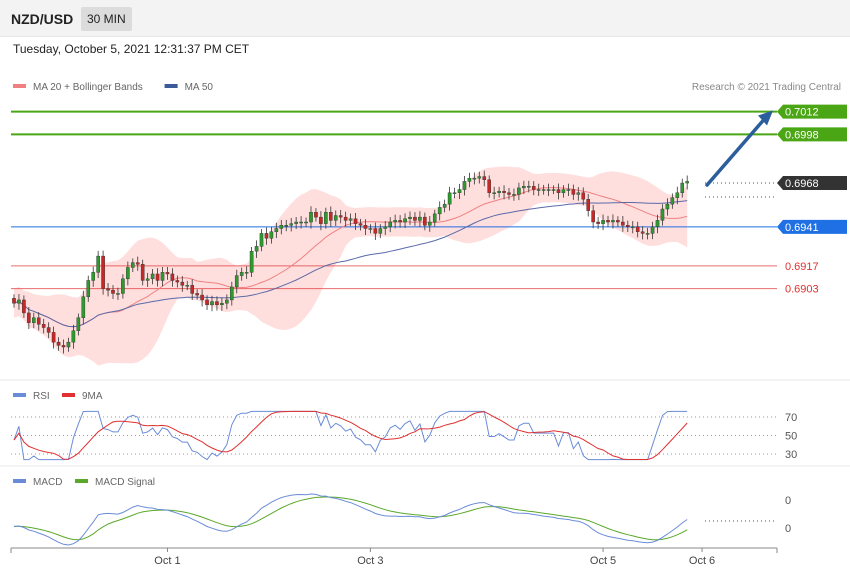 This screenshot has height=576, width=850. I want to click on timeframe-button: 30 MIN, so click(106, 19).